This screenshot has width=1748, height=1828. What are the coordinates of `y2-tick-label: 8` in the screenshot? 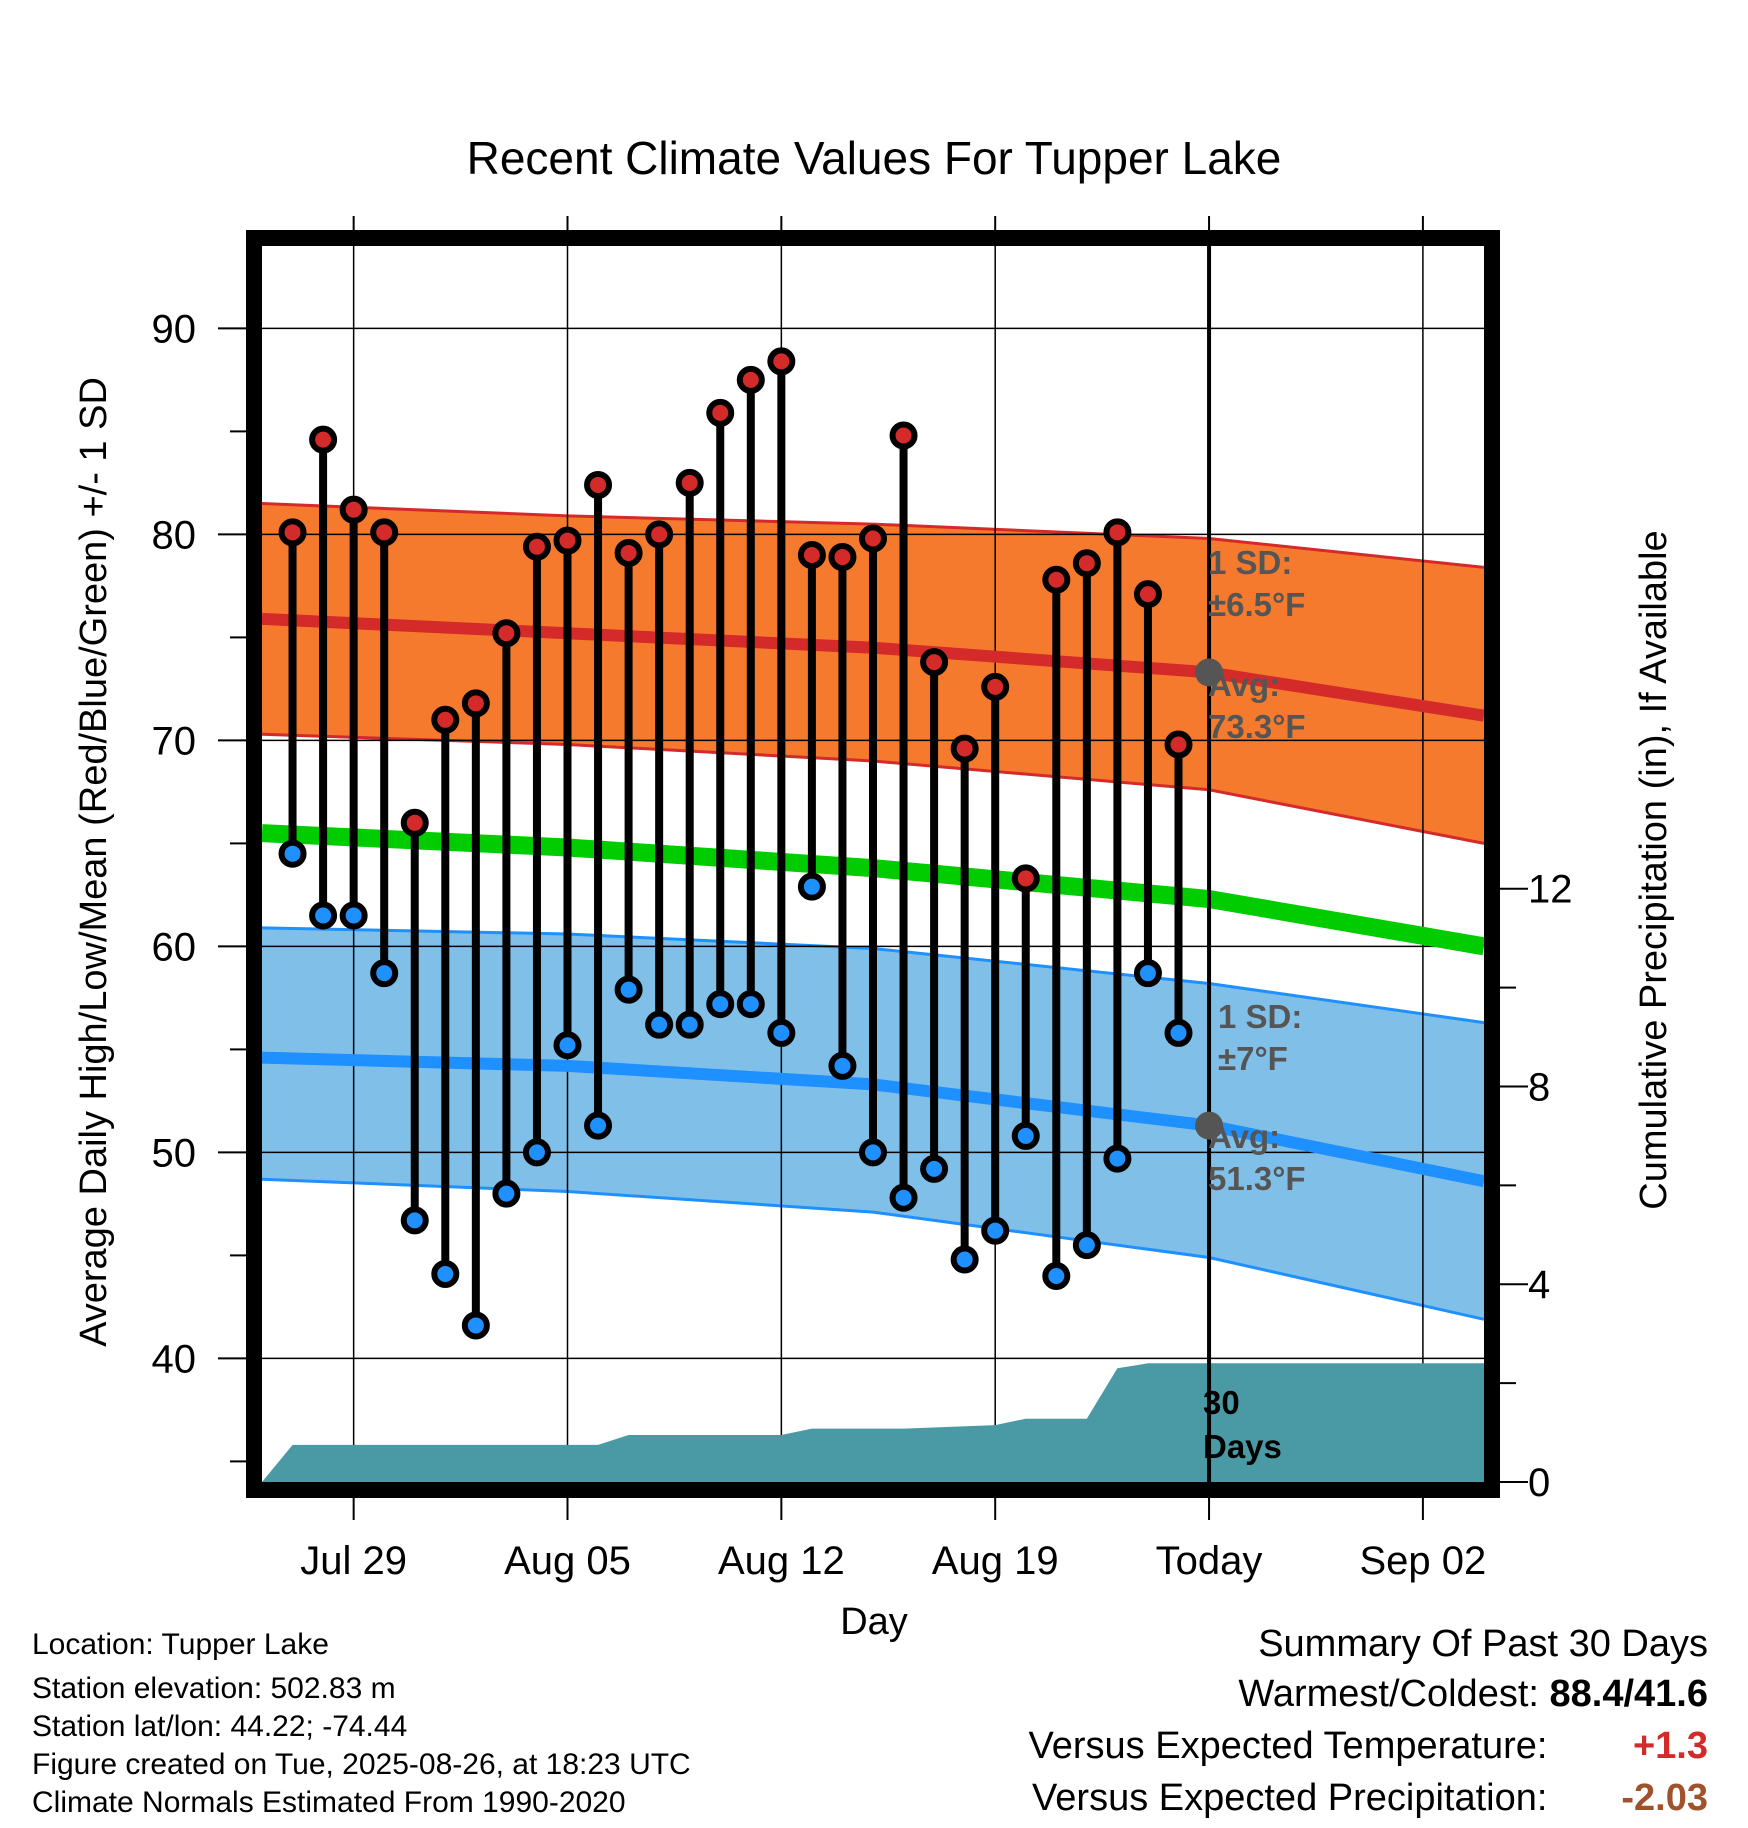 It's located at (1539, 1087).